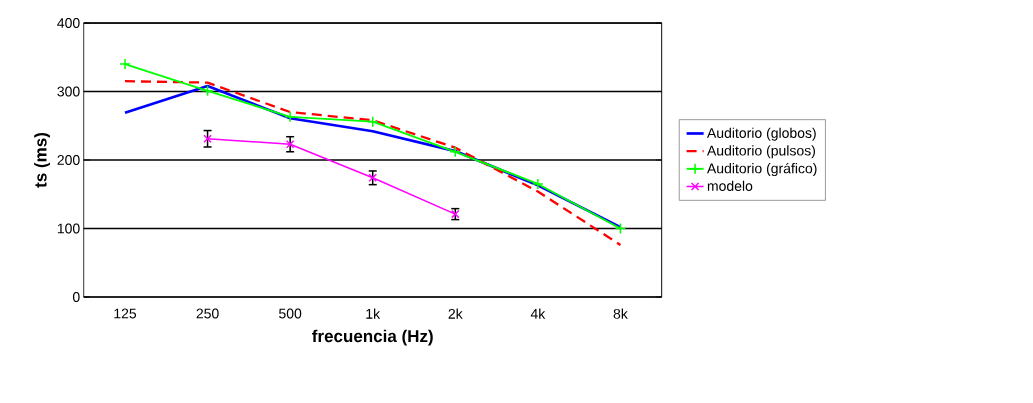  Describe the element at coordinates (761, 169) in the screenshot. I see `legend-label: Auditorio (gráfico)` at that location.